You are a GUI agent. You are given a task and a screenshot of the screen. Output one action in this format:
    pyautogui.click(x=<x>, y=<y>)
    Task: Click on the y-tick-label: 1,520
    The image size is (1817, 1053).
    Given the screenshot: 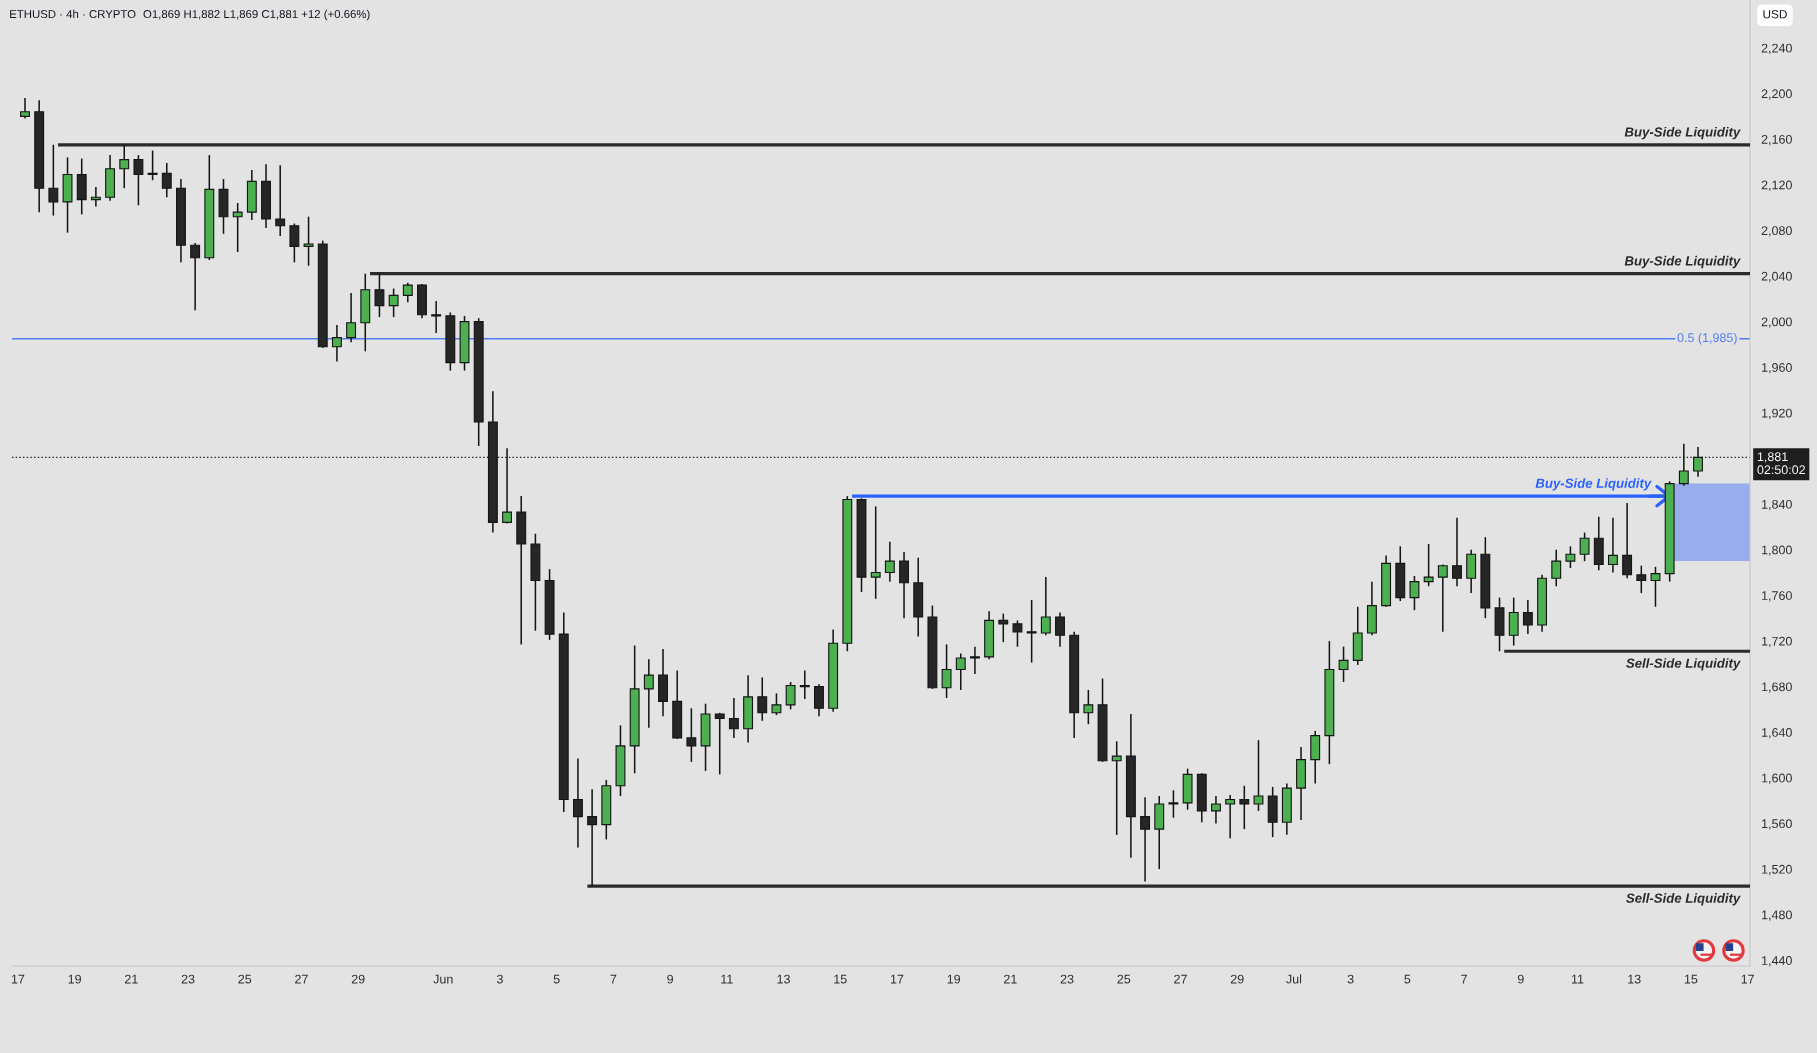 What is the action you would take?
    pyautogui.click(x=1777, y=870)
    